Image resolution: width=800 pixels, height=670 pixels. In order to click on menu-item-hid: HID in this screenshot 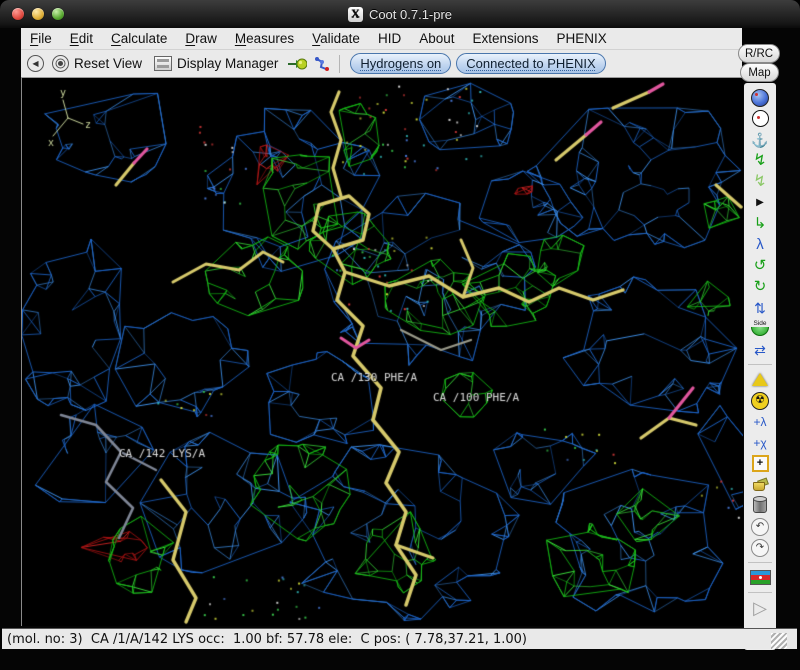, I will do `click(389, 38)`.